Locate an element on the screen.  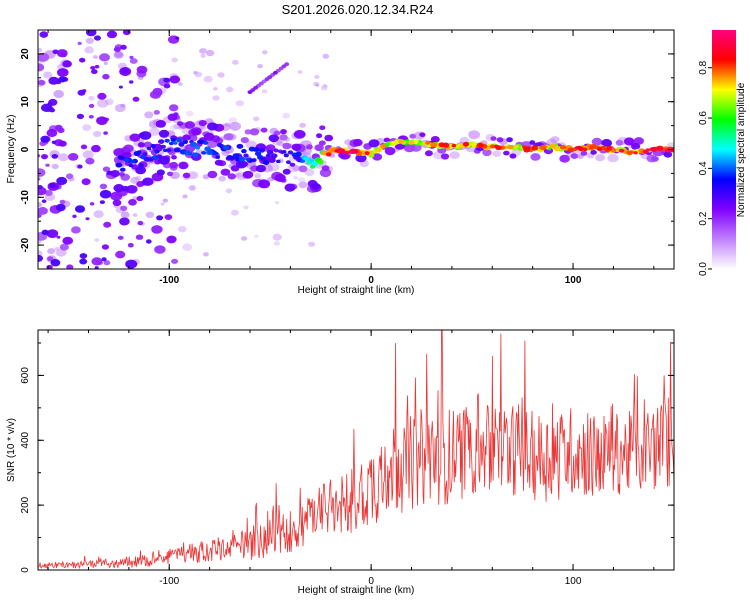
y-tick-label: 20 is located at coordinates (25, 54).